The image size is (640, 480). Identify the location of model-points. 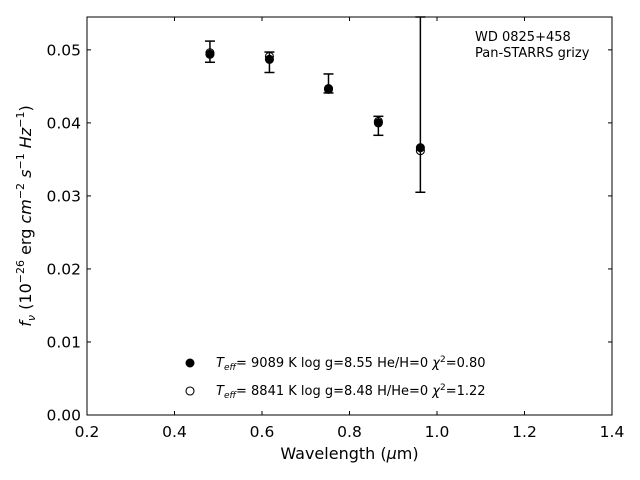
(315, 102).